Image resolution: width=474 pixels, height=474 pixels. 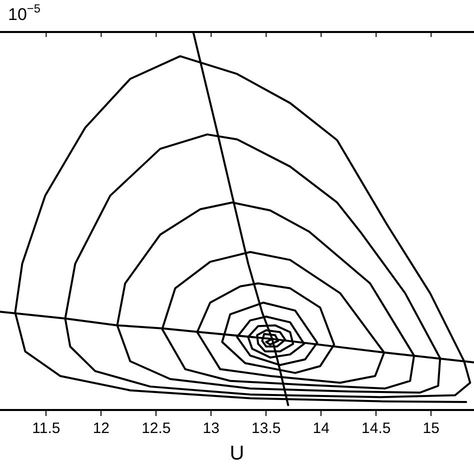 What do you see at coordinates (156, 429) in the screenshot?
I see `x-tick-label: 12.5` at bounding box center [156, 429].